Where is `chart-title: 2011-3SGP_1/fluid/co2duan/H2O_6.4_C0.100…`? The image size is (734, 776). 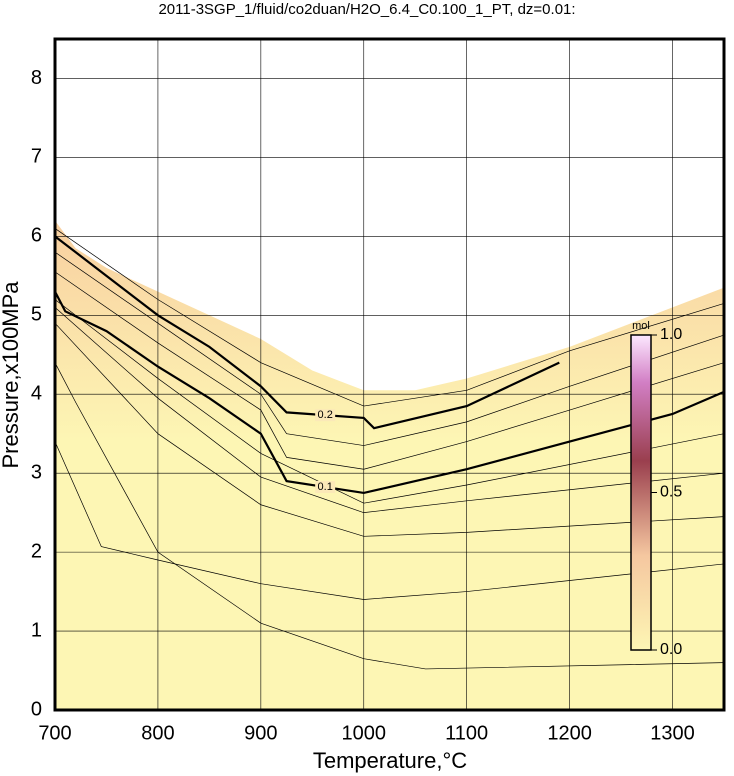
chart-title: 2011-3SGP_1/fluid/co2duan/H2O_6.4_C0.100… is located at coordinates (366, 9).